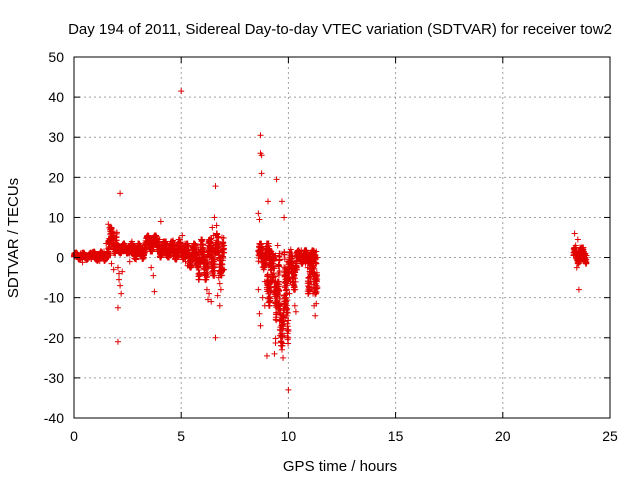 This screenshot has height=480, width=640. I want to click on x-tick-label: 20, so click(503, 436).